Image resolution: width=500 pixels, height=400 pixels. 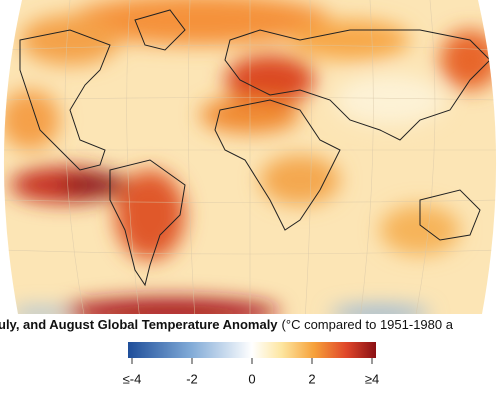 What do you see at coordinates (251, 378) in the screenshot?
I see `colorbar-tick-label: 0` at bounding box center [251, 378].